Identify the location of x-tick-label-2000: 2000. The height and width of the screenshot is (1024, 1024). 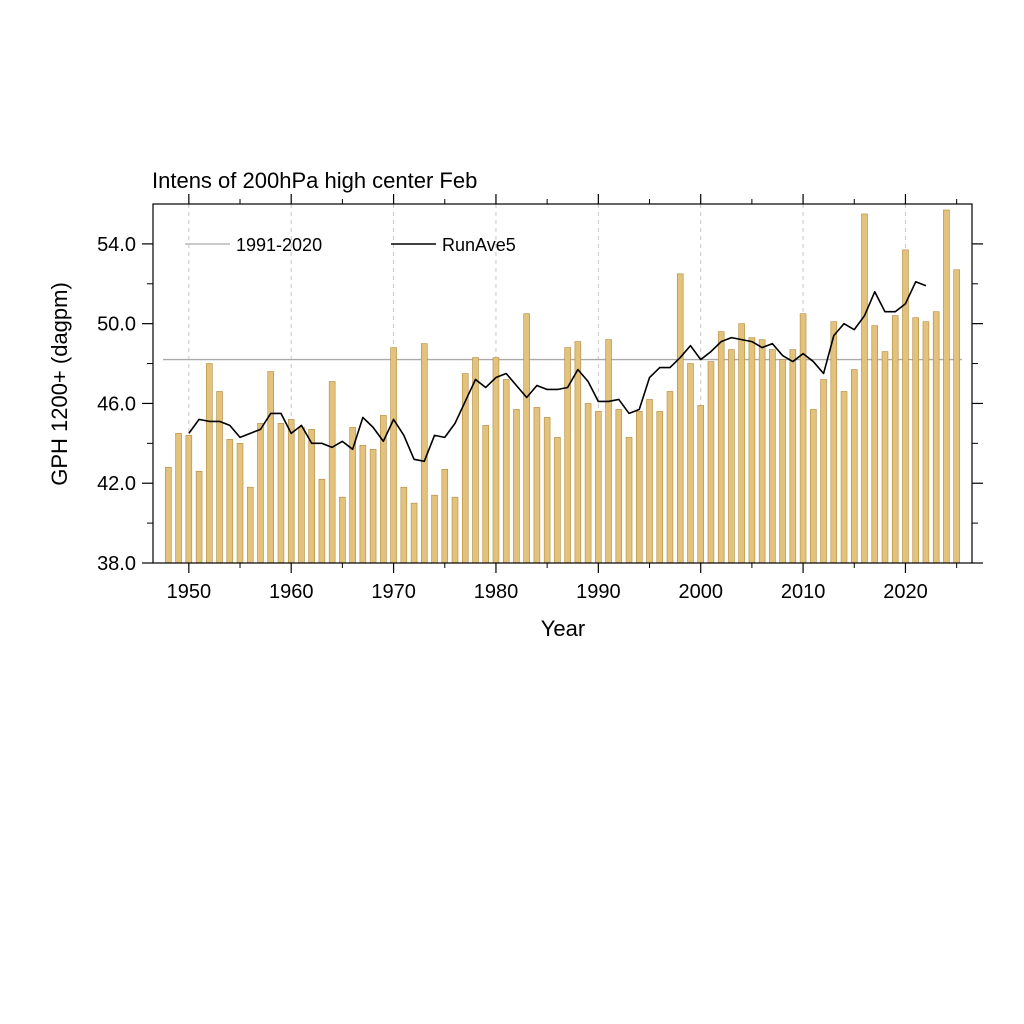
(700, 592).